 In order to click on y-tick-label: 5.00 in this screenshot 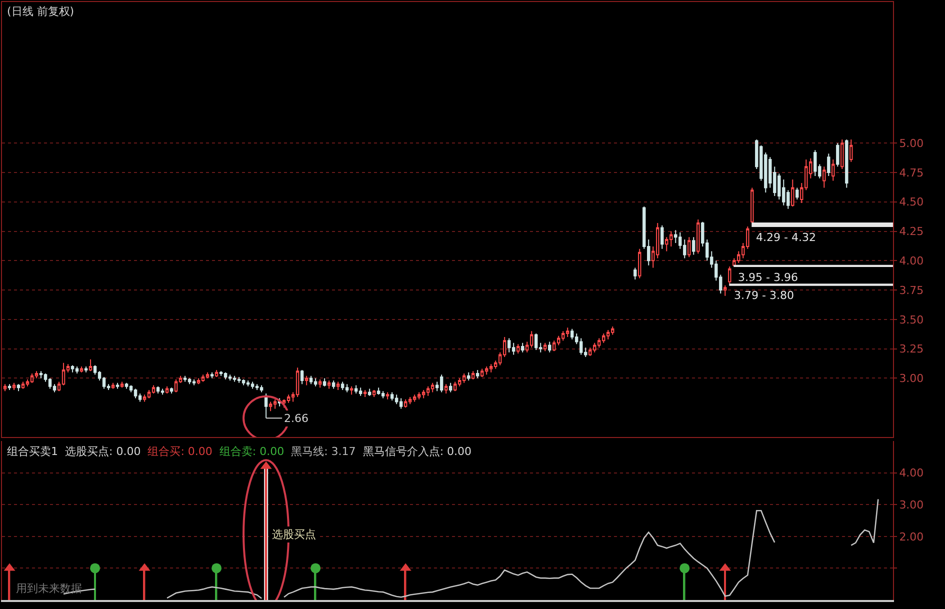, I will do `click(911, 143)`.